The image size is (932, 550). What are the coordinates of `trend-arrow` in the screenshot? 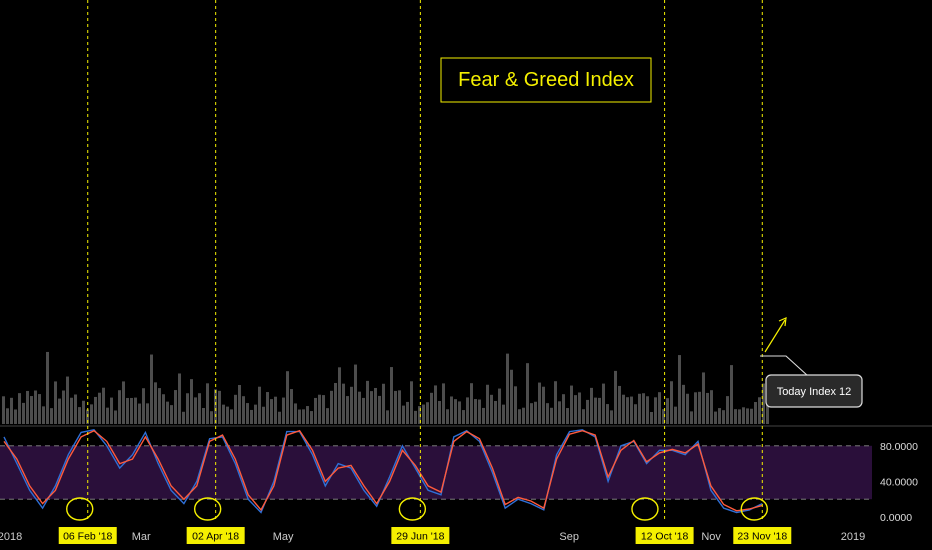 It's located at (775, 336).